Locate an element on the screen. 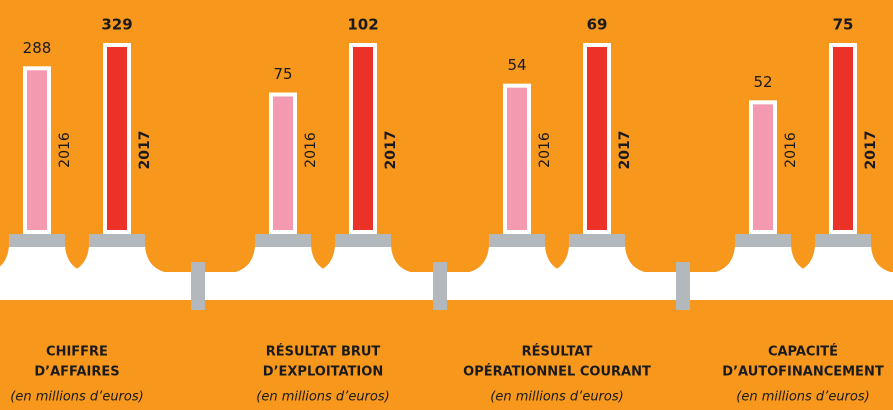  category-label: D’AUTOFINANCEMENT is located at coordinates (803, 372).